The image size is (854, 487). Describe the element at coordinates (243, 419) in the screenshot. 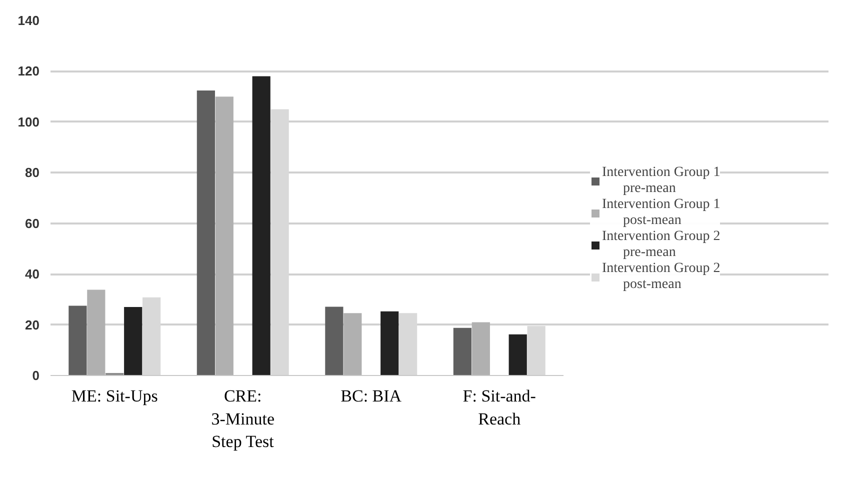

I see `x-tick-label: CRE: 3-Minute Step Test` at that location.